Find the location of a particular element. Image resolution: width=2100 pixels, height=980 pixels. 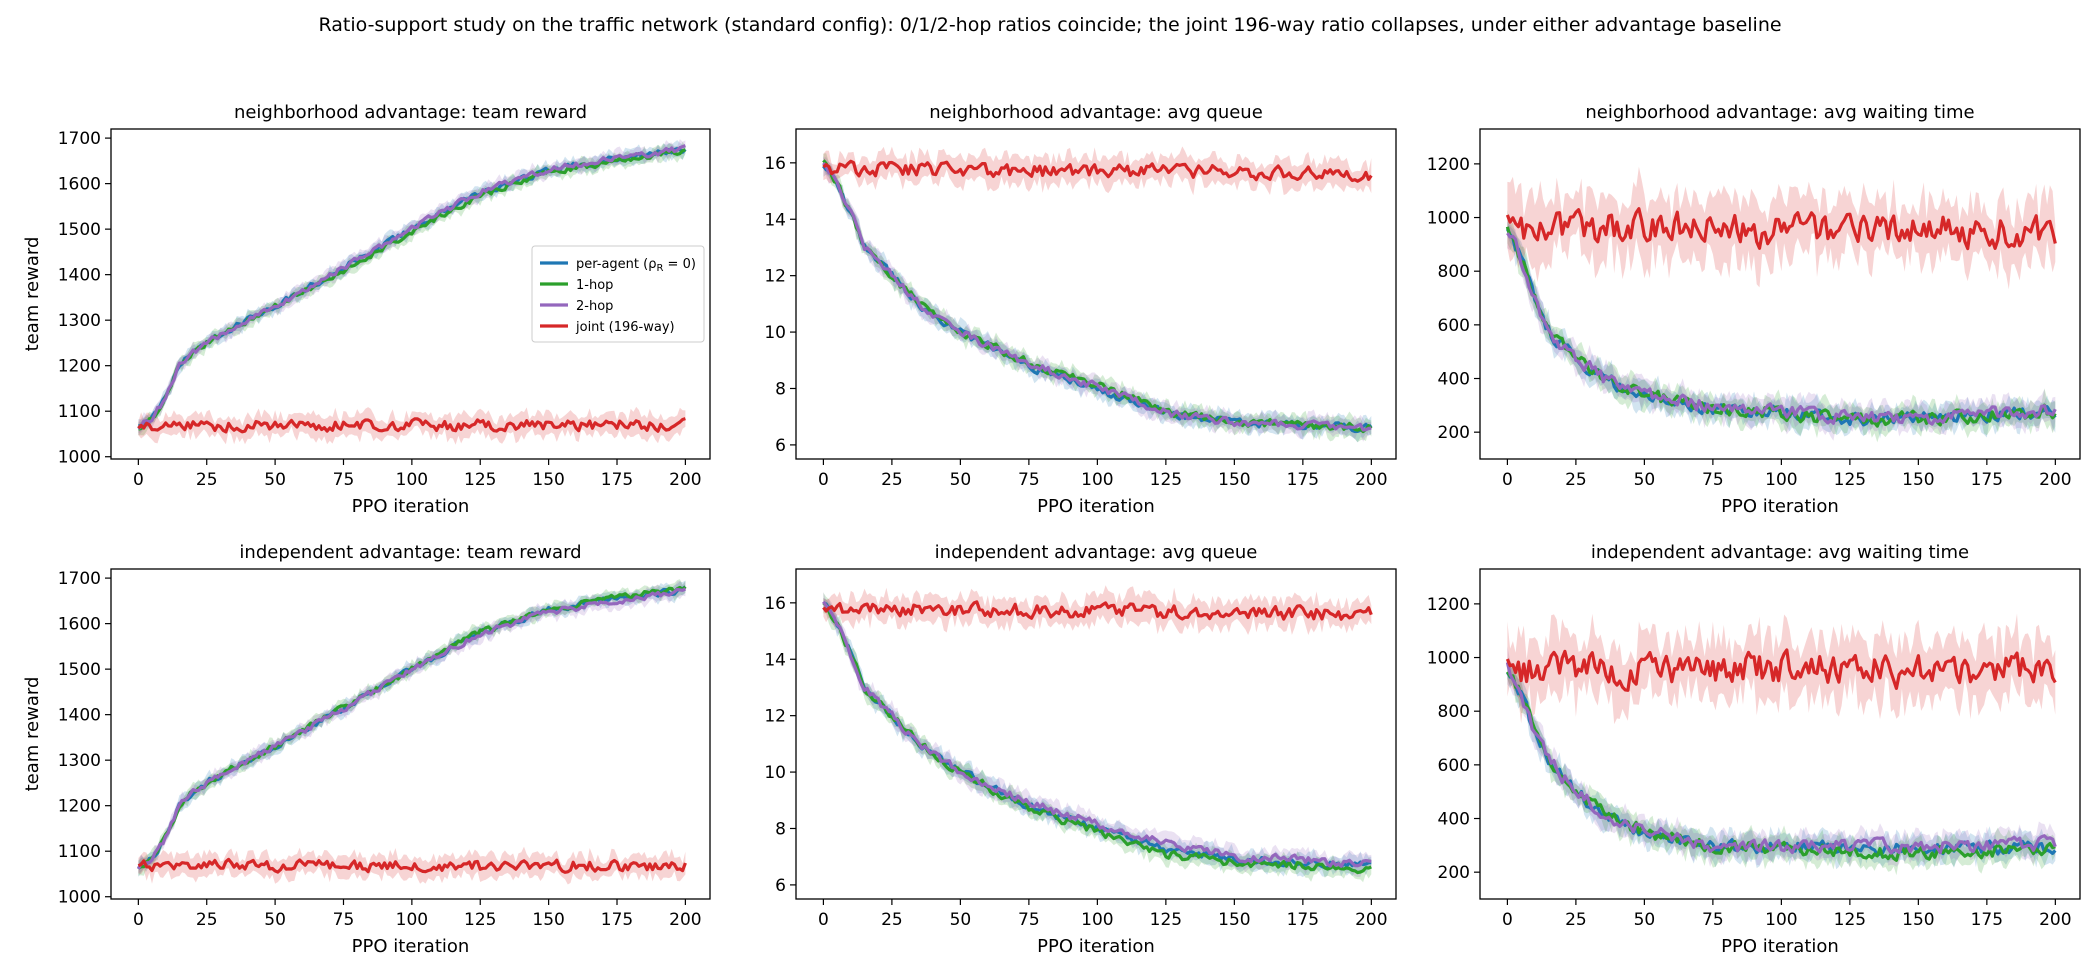

y-tick-label: 8 is located at coordinates (780, 389).